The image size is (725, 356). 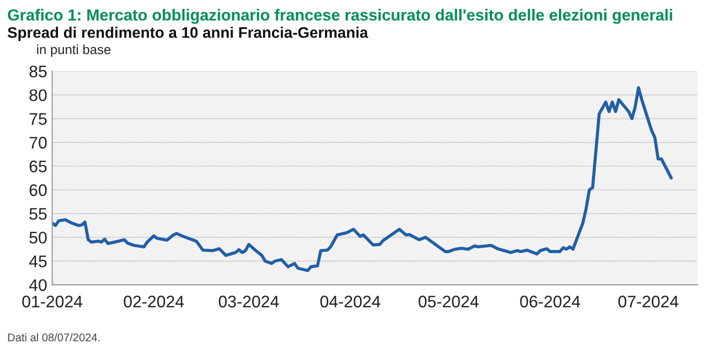 What do you see at coordinates (38, 142) in the screenshot?
I see `y-tick-label: 70` at bounding box center [38, 142].